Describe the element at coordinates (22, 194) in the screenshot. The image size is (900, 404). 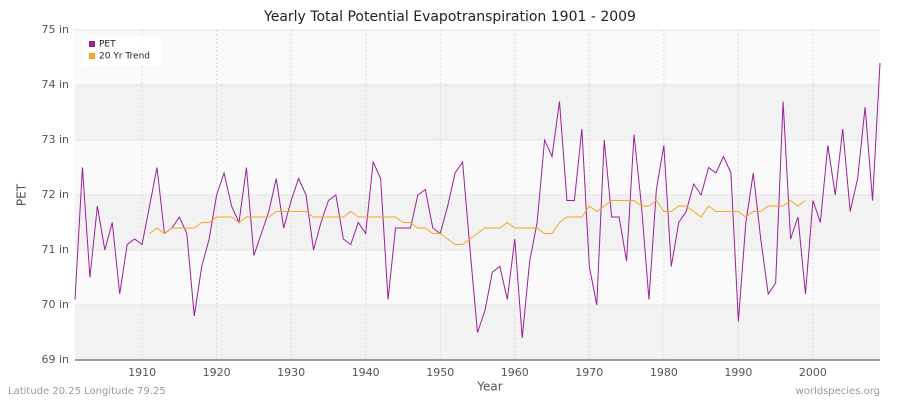
I see `y-axis-label: PET` at that location.